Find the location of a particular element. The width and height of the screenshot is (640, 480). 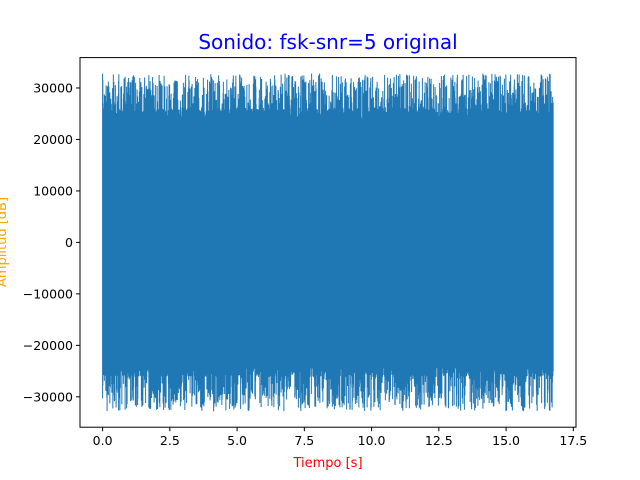

x-tick-label: 2.5 is located at coordinates (170, 440).